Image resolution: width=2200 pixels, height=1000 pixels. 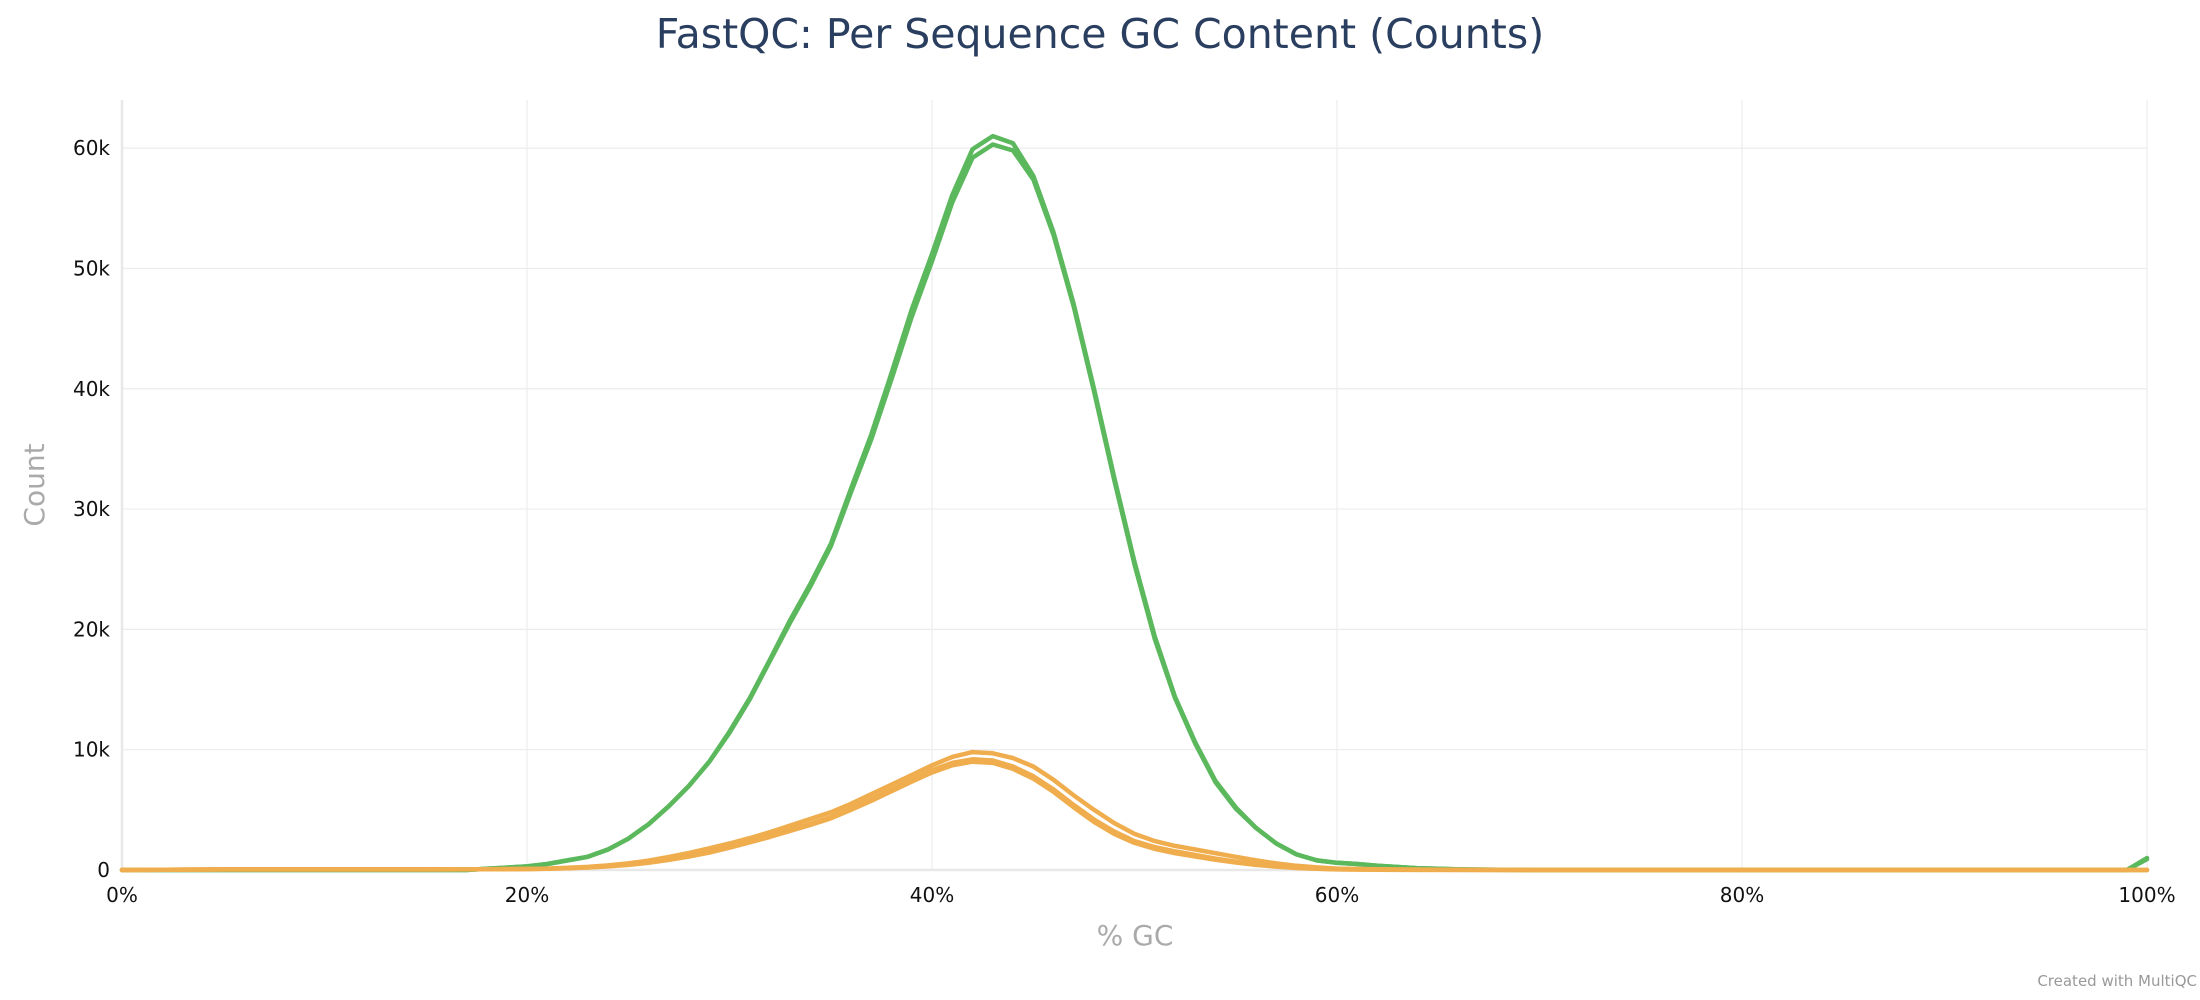 I want to click on y-tick-label: 60k, so click(x=91, y=148).